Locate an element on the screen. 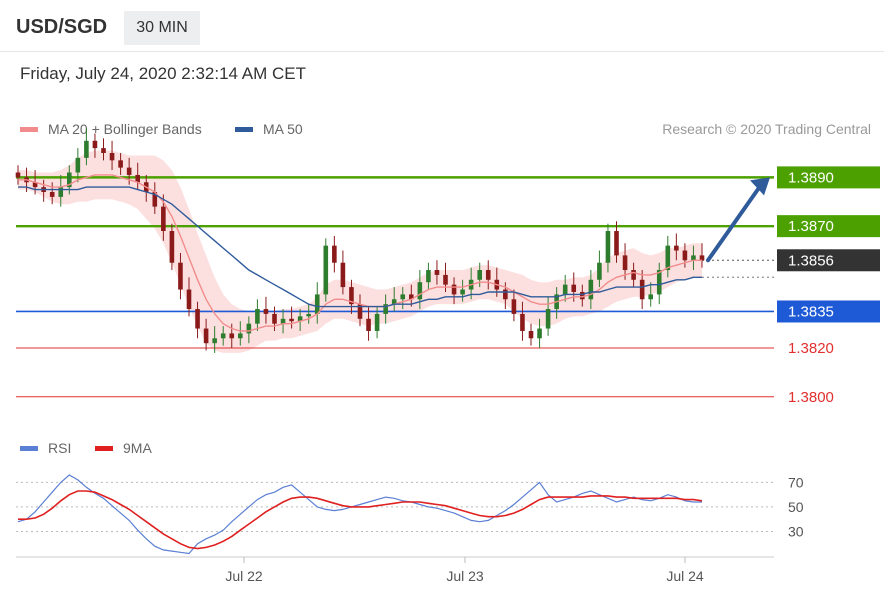 Image resolution: width=884 pixels, height=600 pixels. rsi-series-RSI is located at coordinates (359, 514).